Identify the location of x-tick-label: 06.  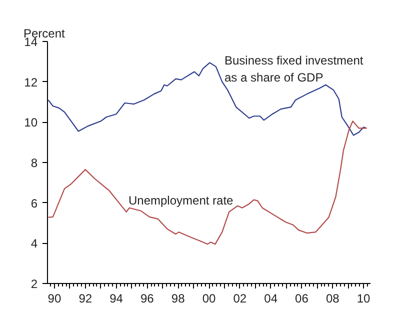
(302, 299).